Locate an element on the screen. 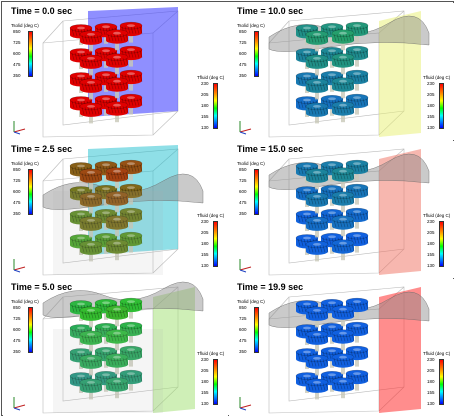 This screenshot has height=419, width=457. time-label: Time = 19.9 sec is located at coordinates (270, 287).